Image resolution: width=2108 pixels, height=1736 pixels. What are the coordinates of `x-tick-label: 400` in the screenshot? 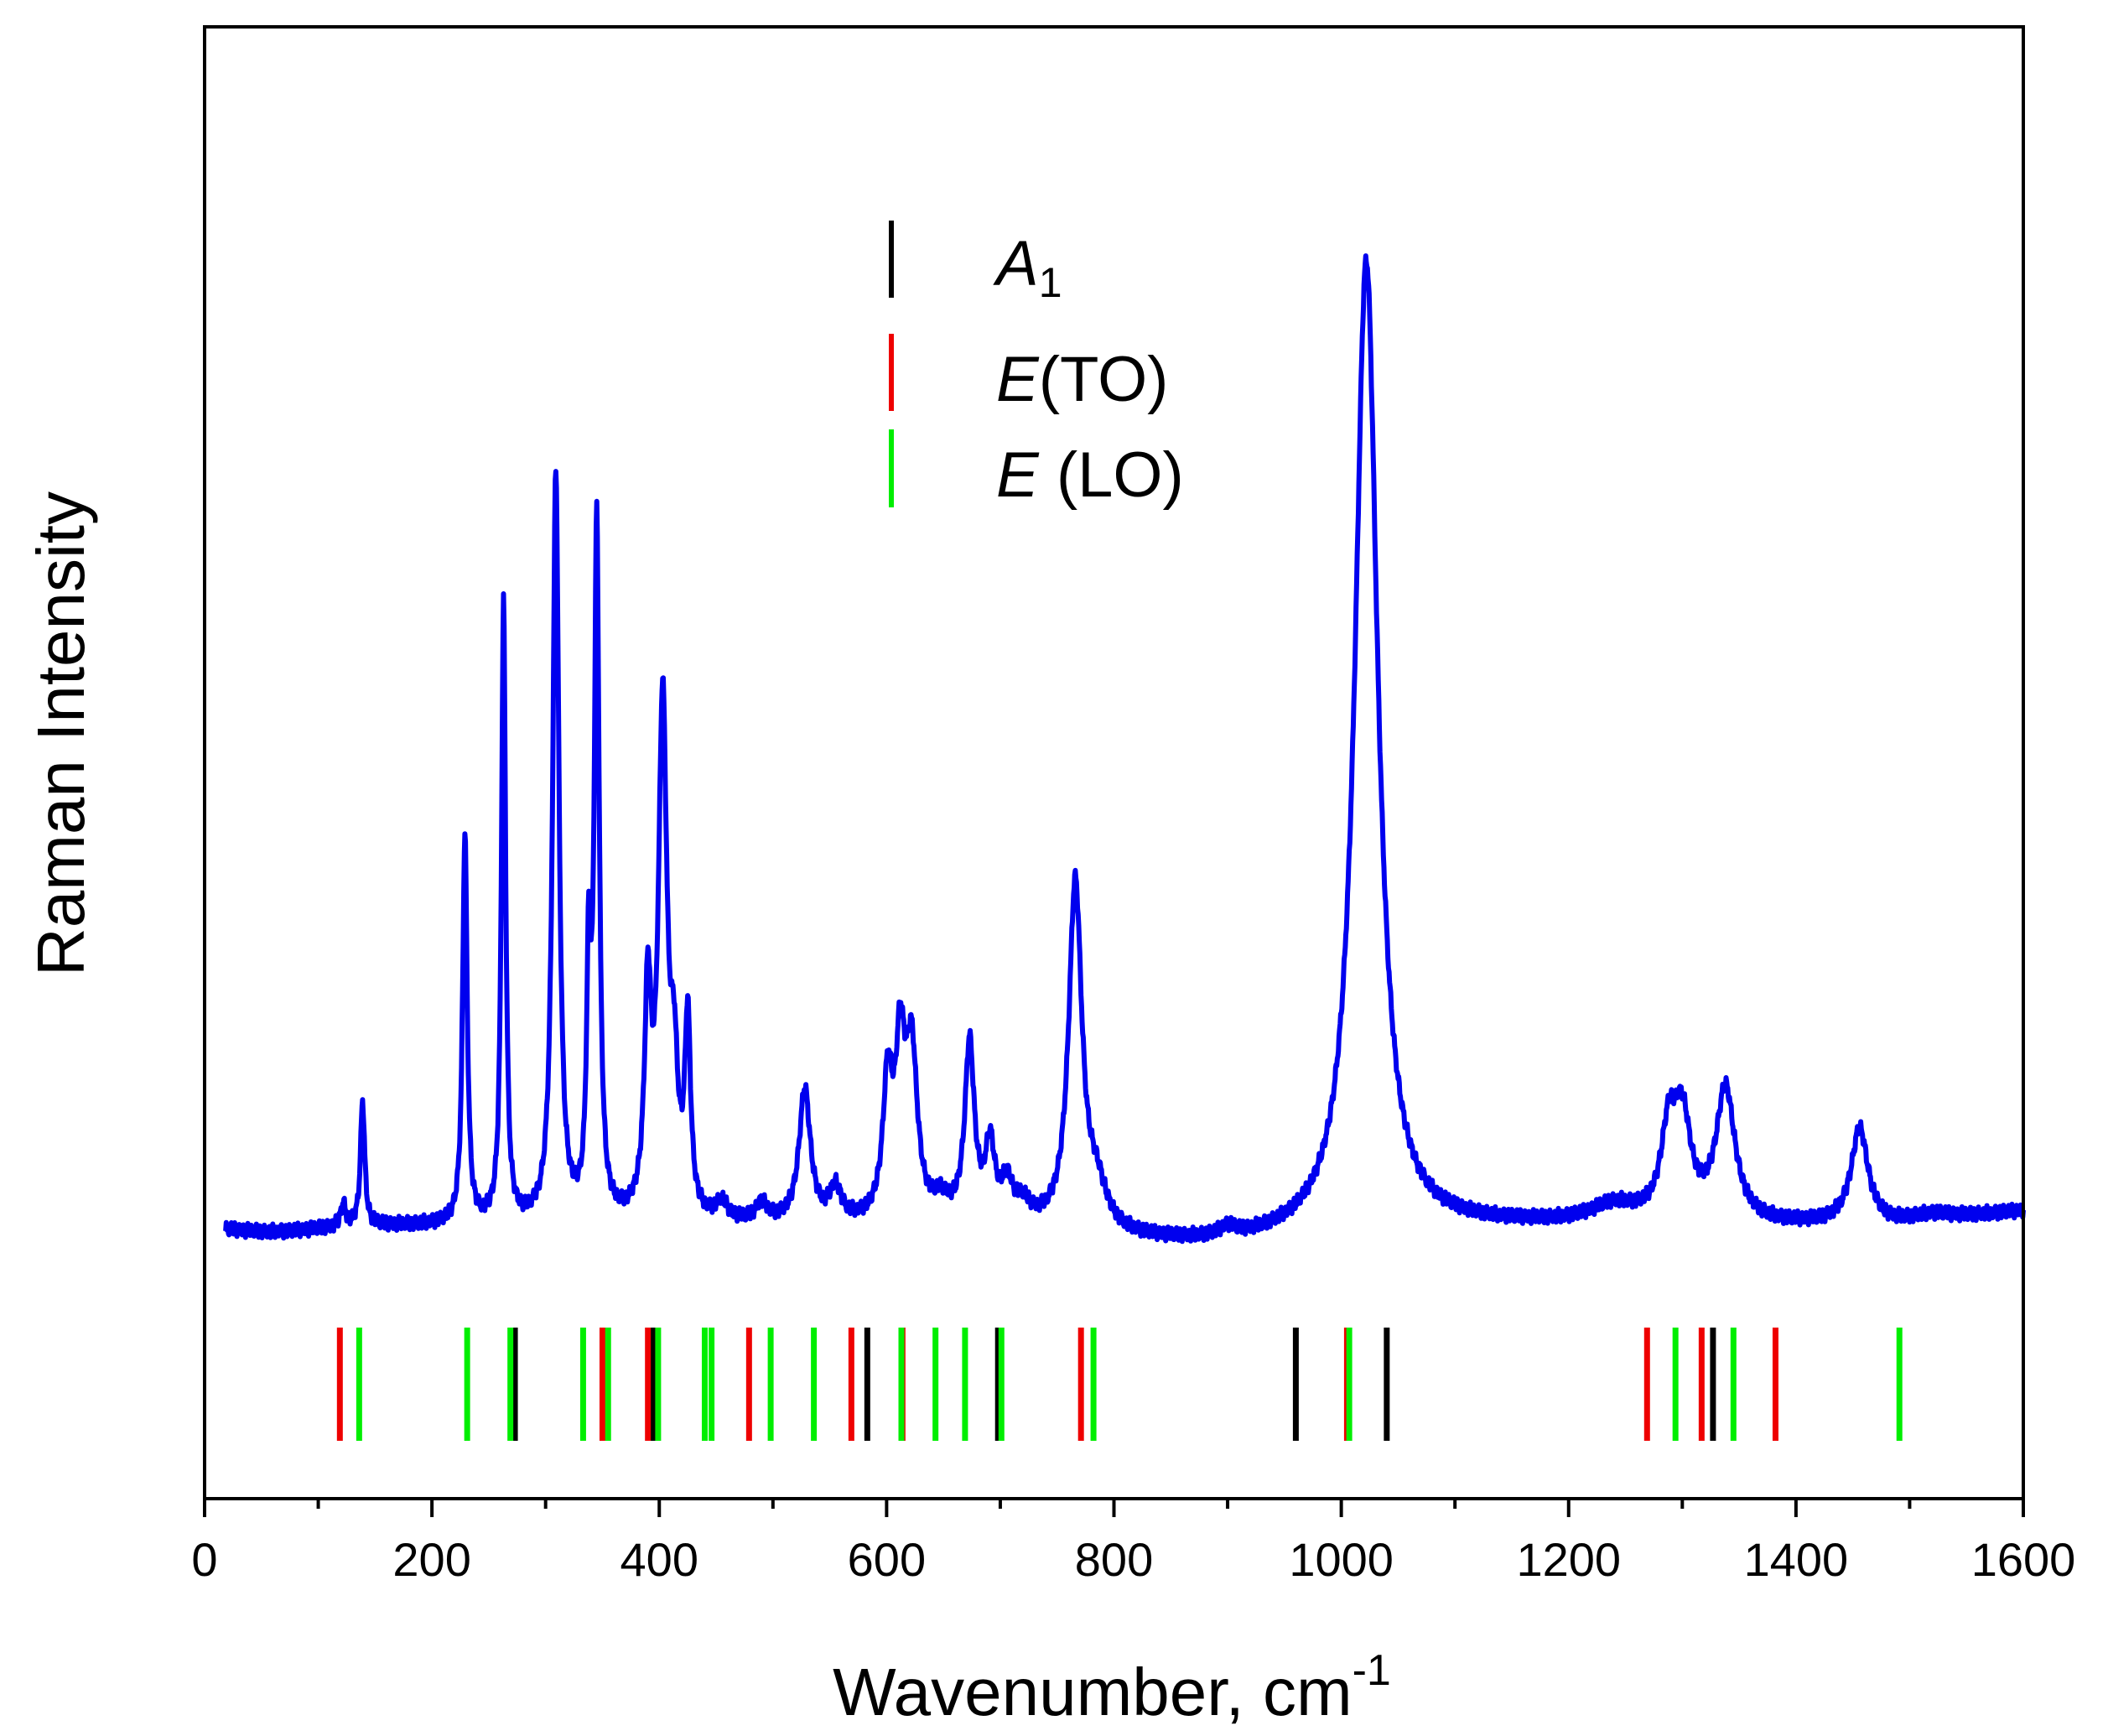 It's located at (659, 1560).